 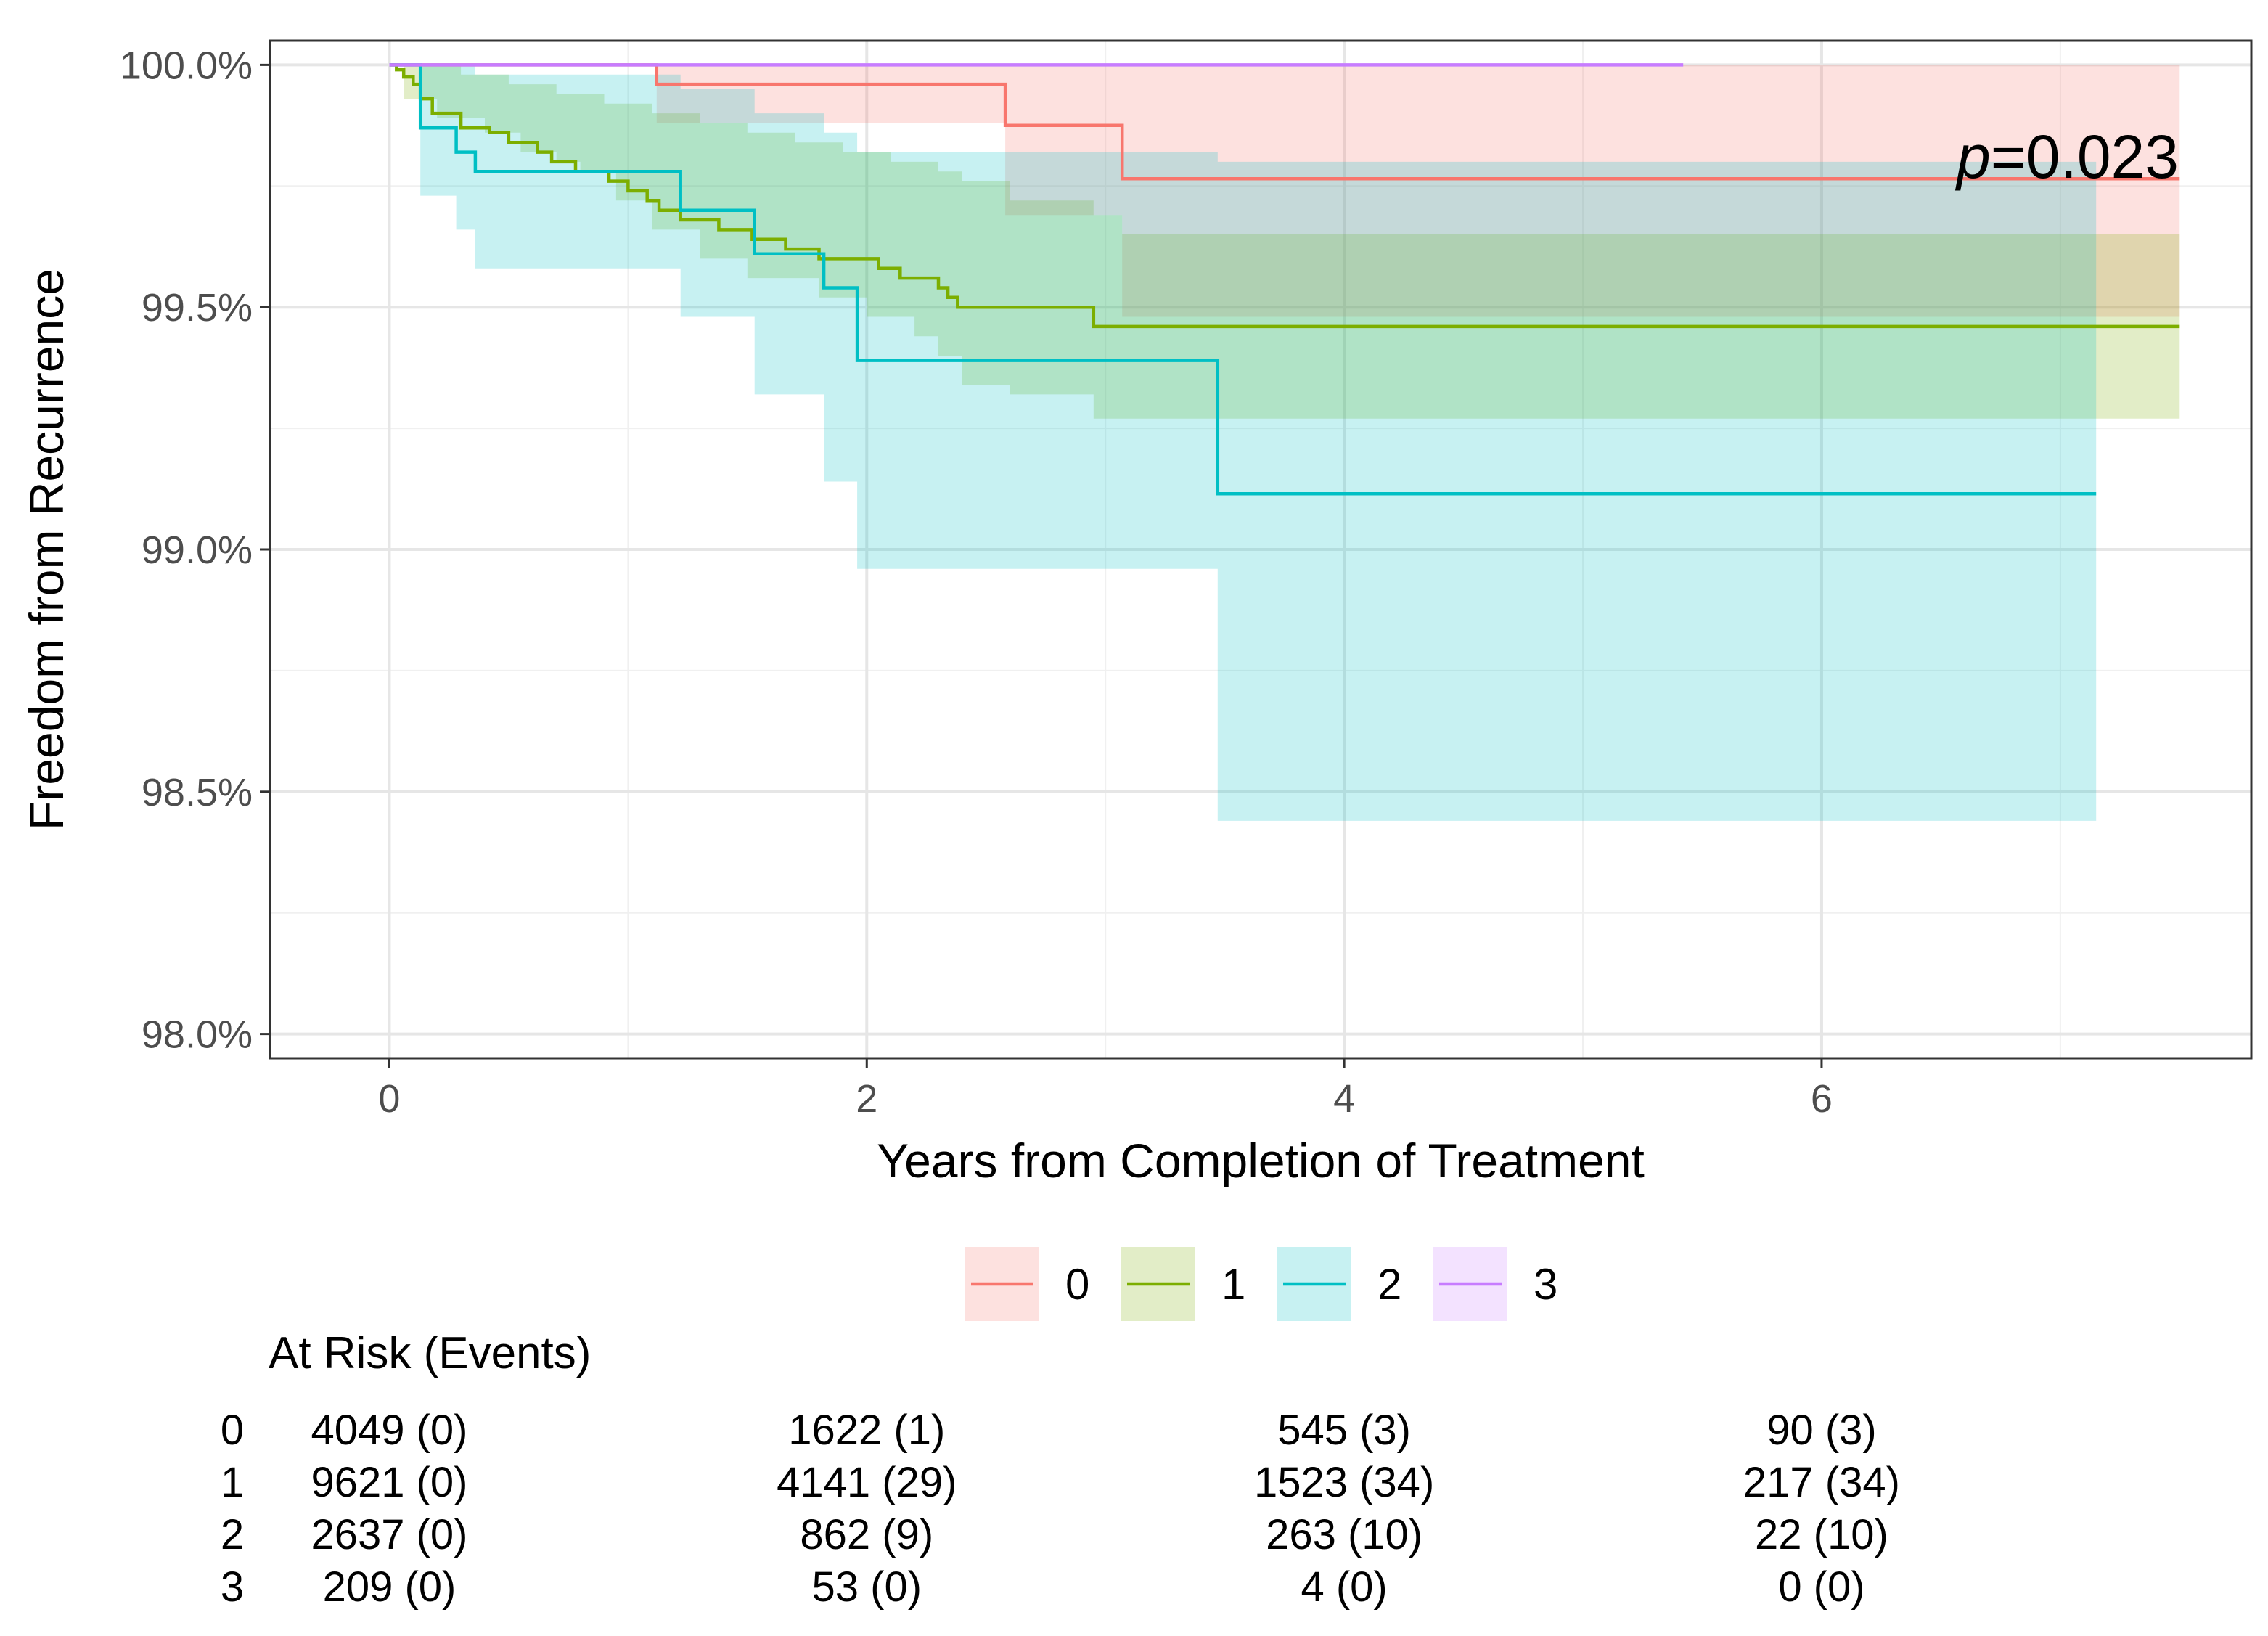 I want to click on p-value-annotation: p=0.023, so click(x=2066, y=157).